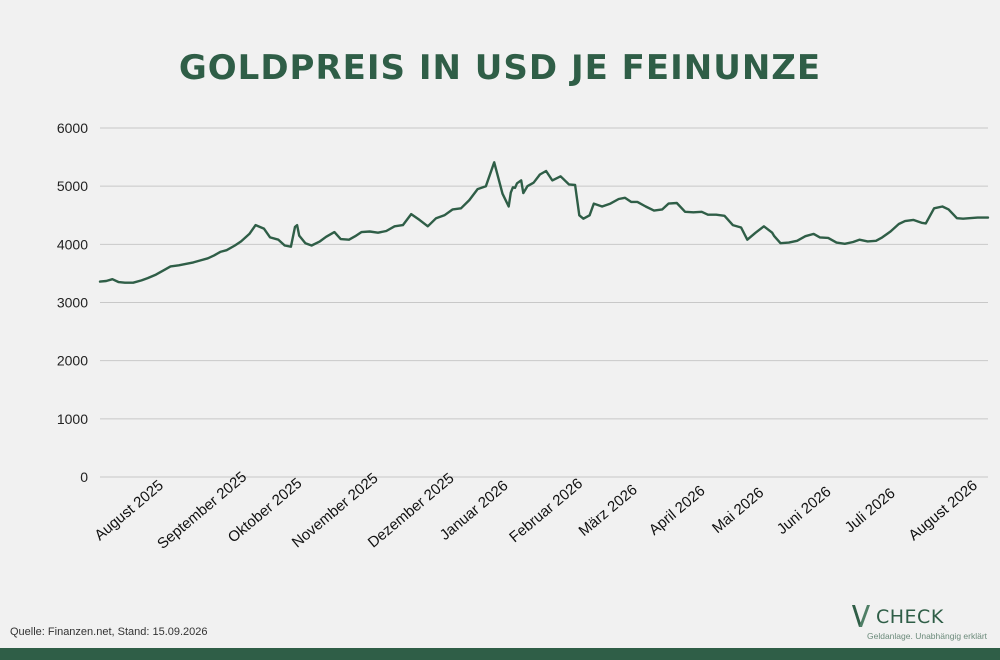  I want to click on x-tick-label: Mai 2026, so click(738, 510).